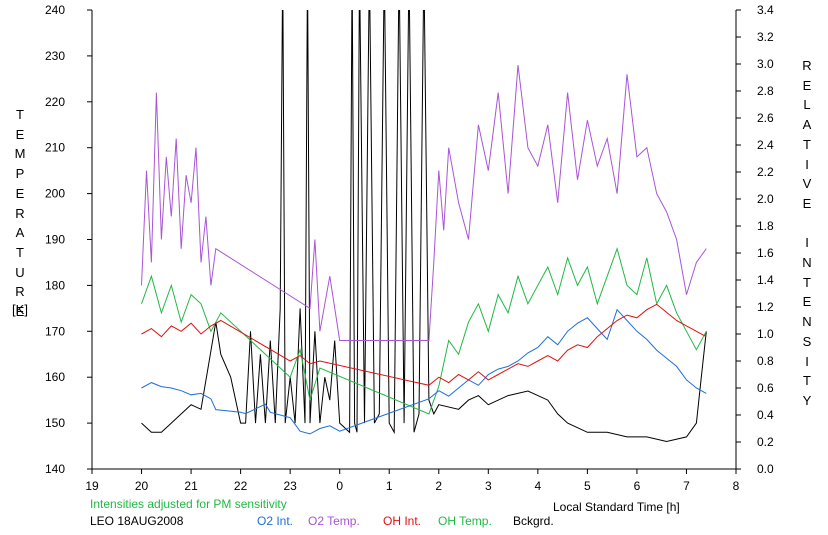 This screenshot has height=535, width=828. Describe the element at coordinates (55, 102) in the screenshot. I see `y-left-tick-label: 220` at that location.